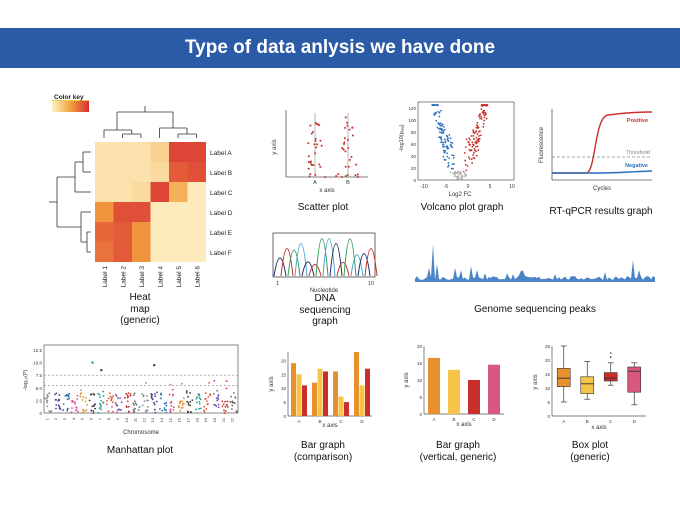 This screenshot has height=510, width=680. Describe the element at coordinates (536, 381) in the screenshot. I see `boxplot-ylabel: y axis` at that location.